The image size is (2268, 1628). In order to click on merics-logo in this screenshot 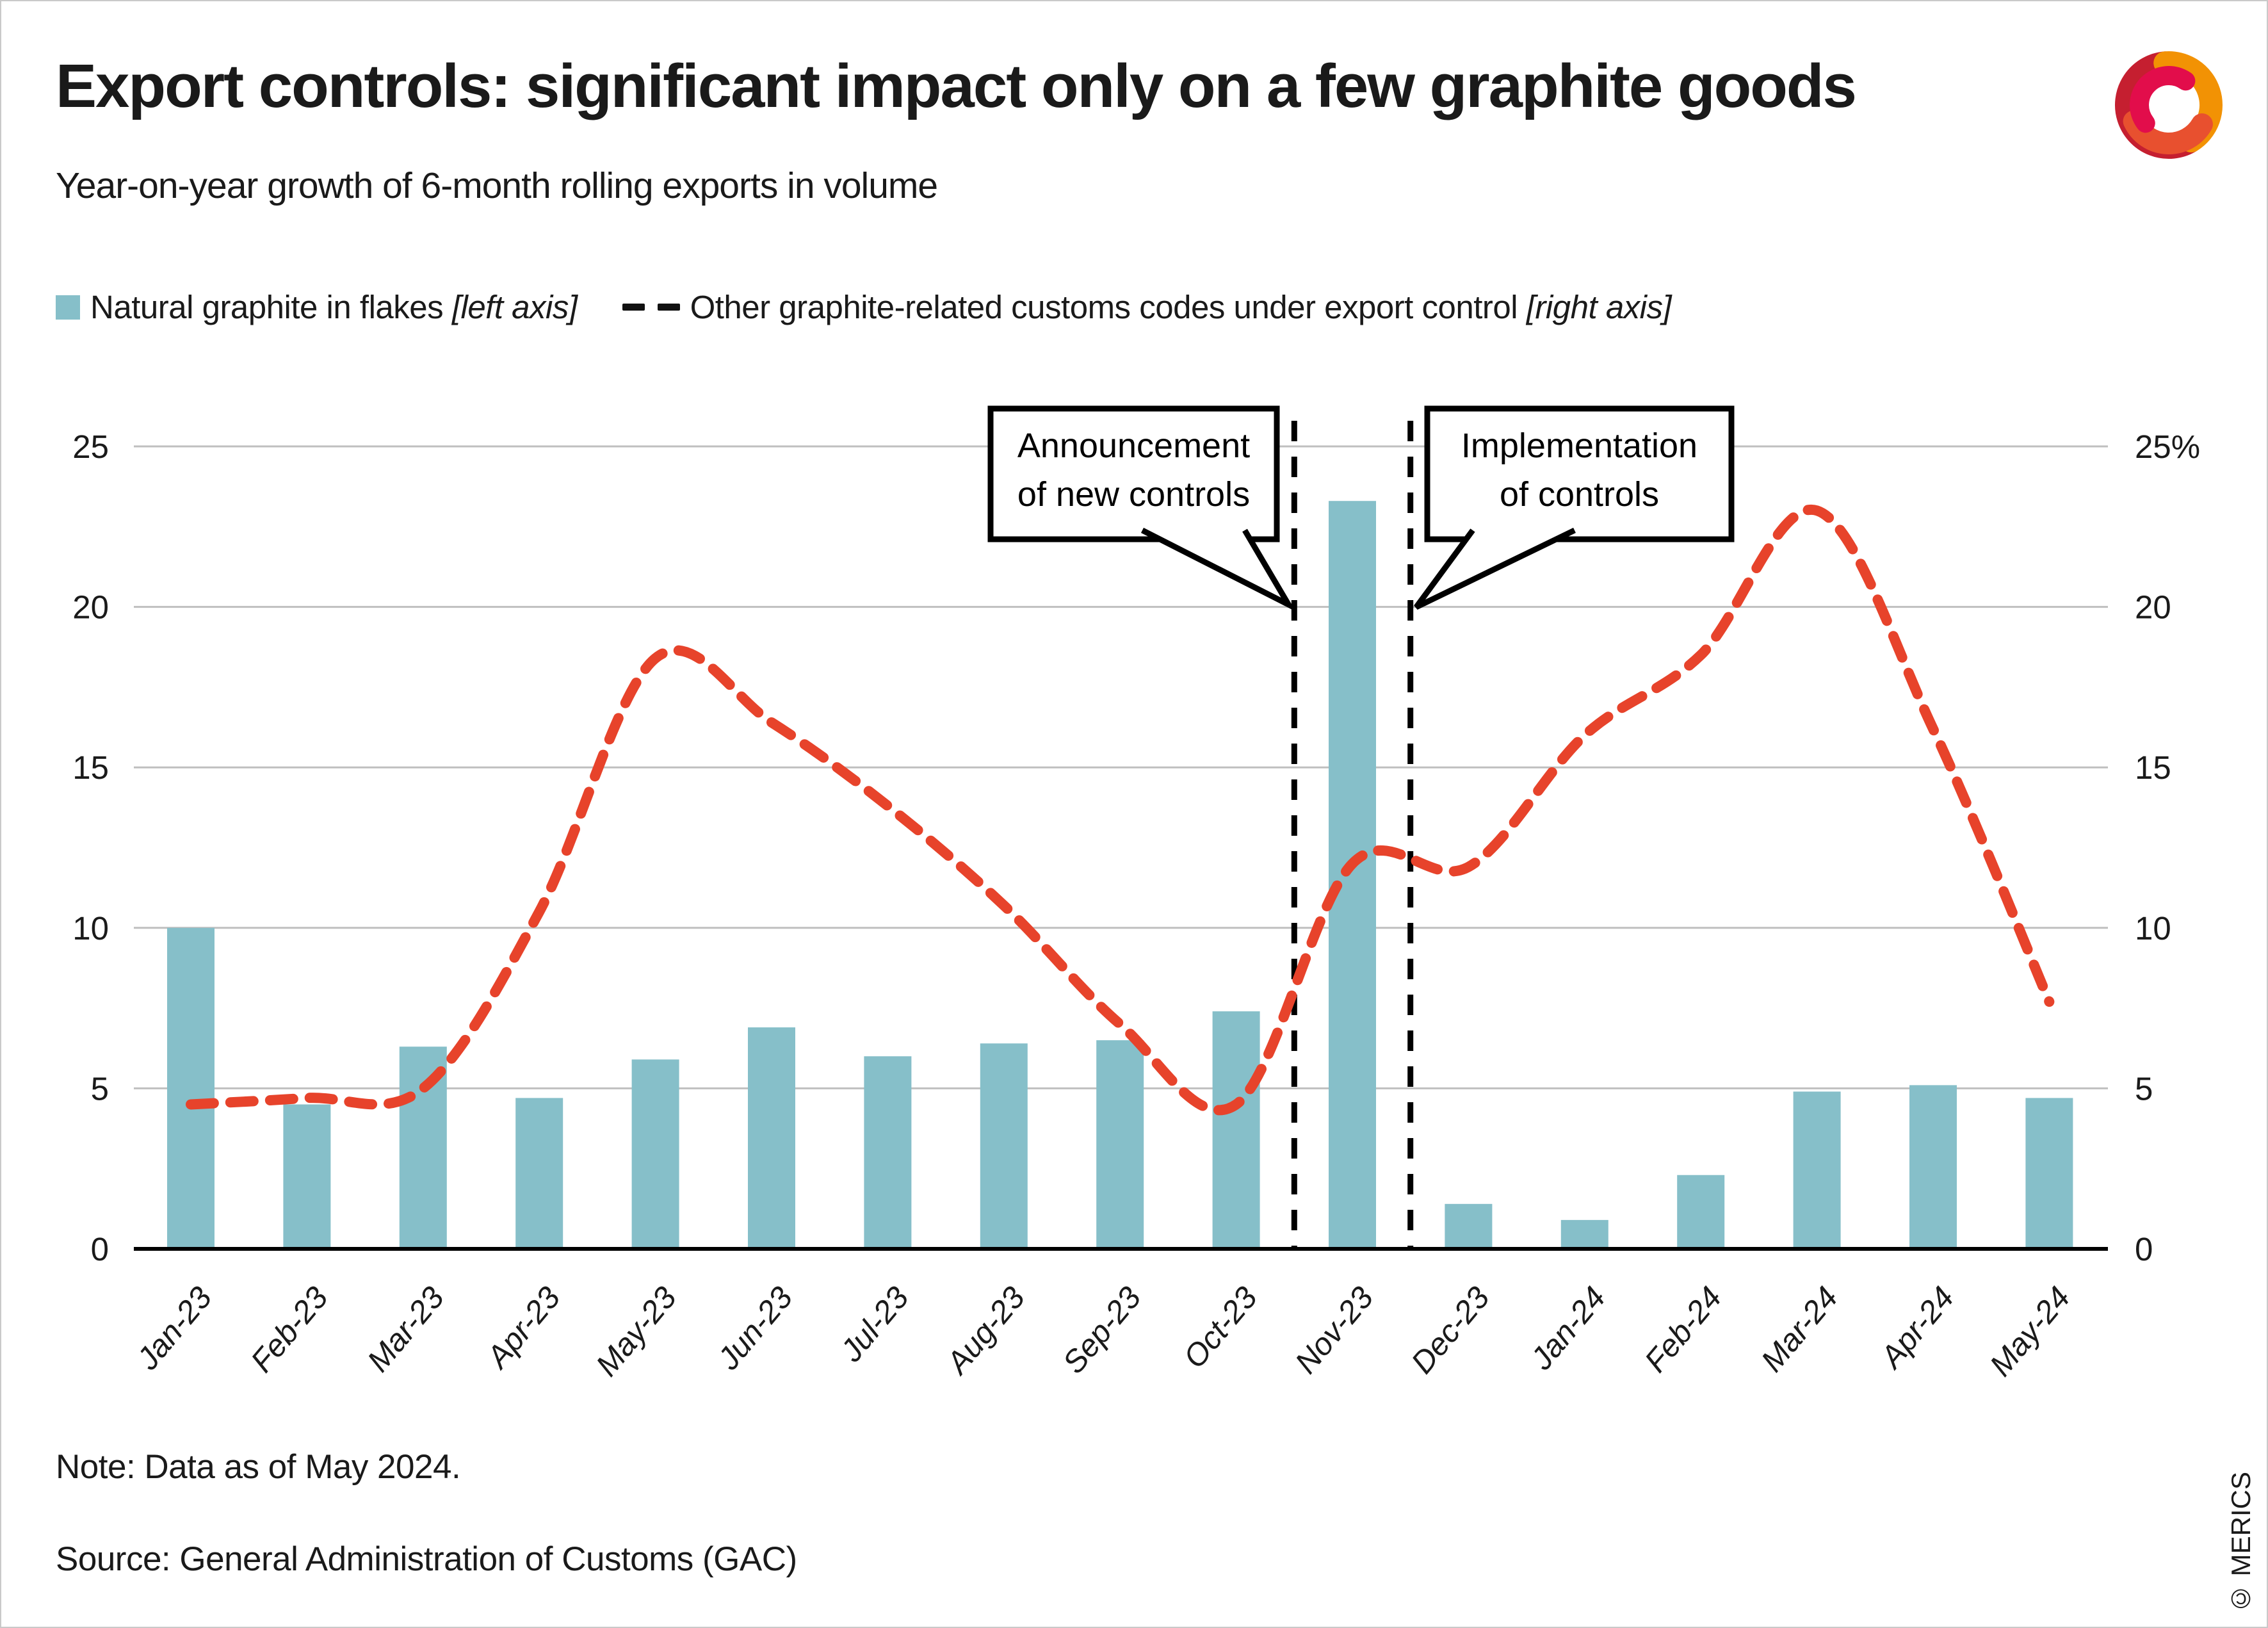, I will do `click(2169, 105)`.